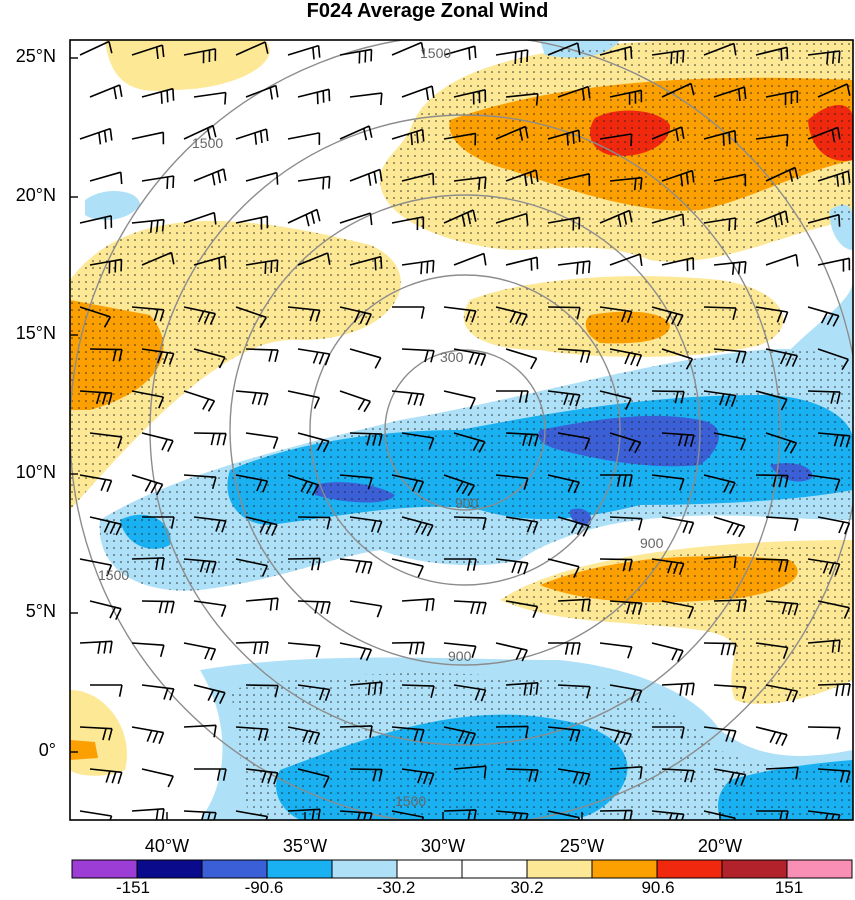 The height and width of the screenshot is (900, 855). I want to click on x-tick-label: 20°W, so click(720, 846).